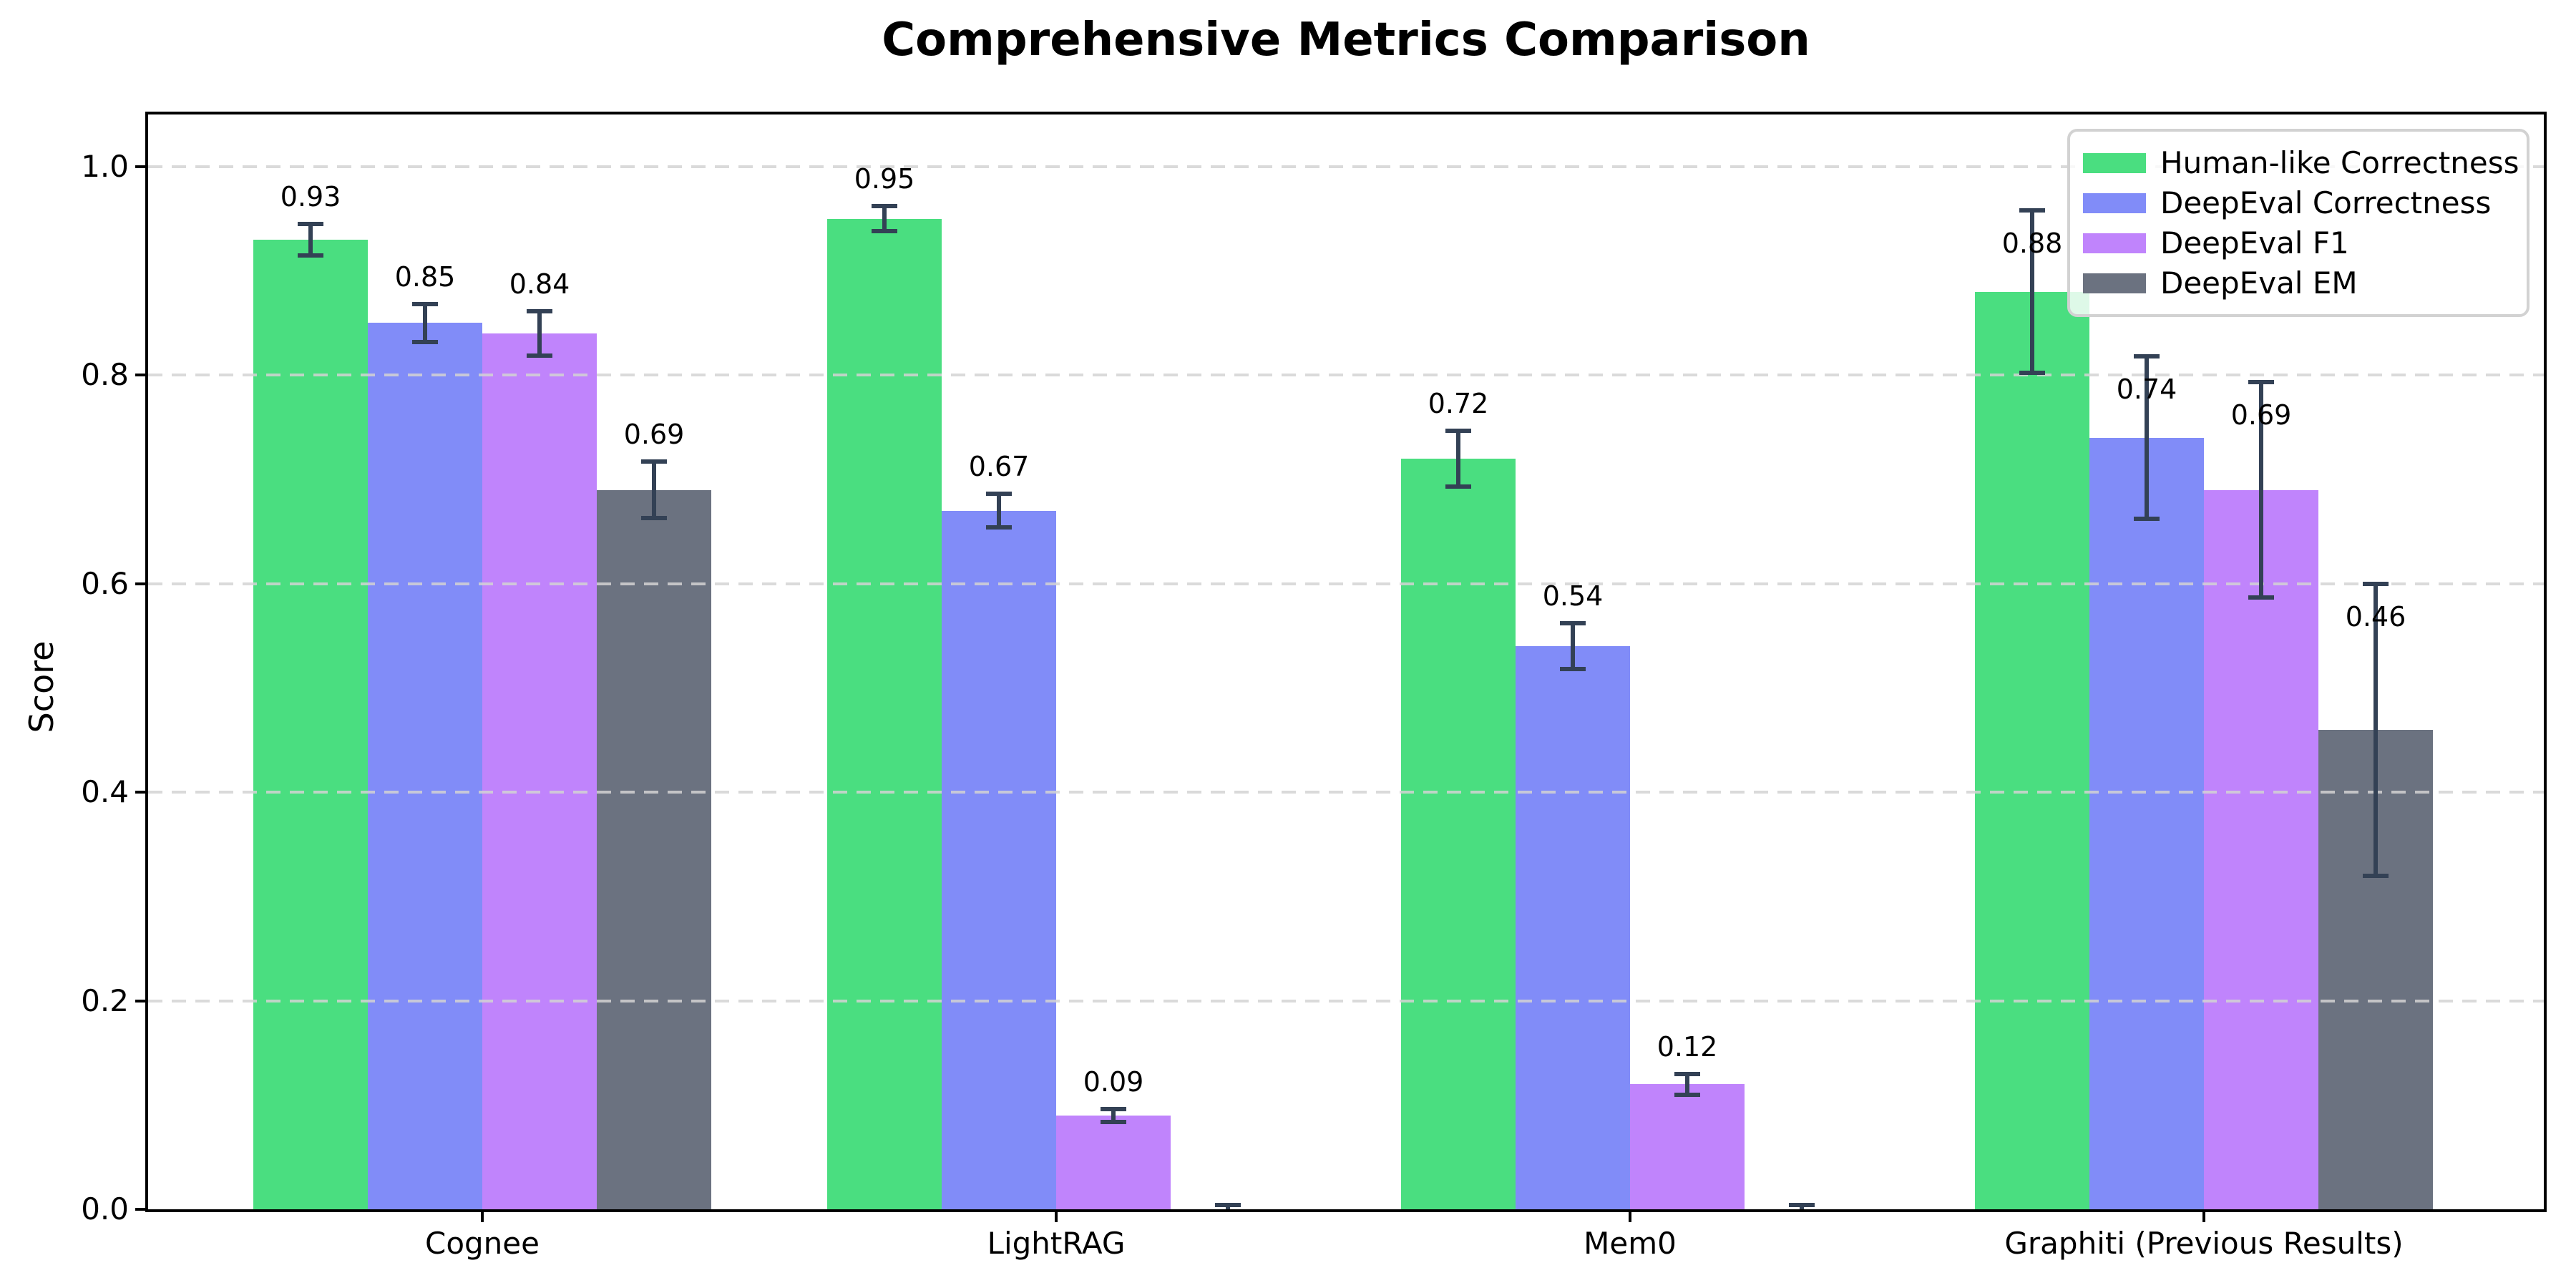  What do you see at coordinates (105, 1000) in the screenshot?
I see `y-axis-tick-label: 0.2` at bounding box center [105, 1000].